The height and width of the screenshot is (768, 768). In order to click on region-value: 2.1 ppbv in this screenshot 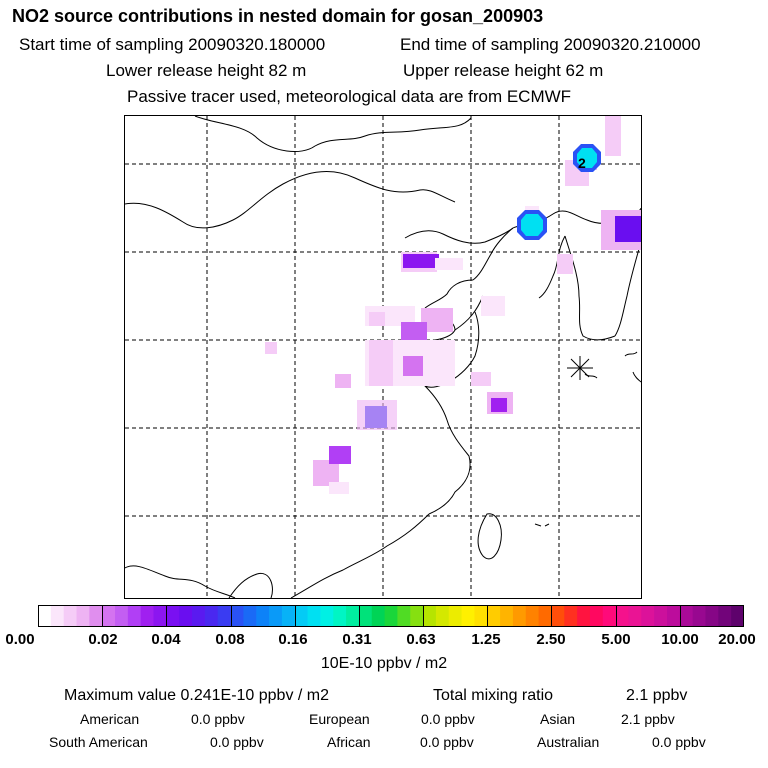, I will do `click(648, 719)`.